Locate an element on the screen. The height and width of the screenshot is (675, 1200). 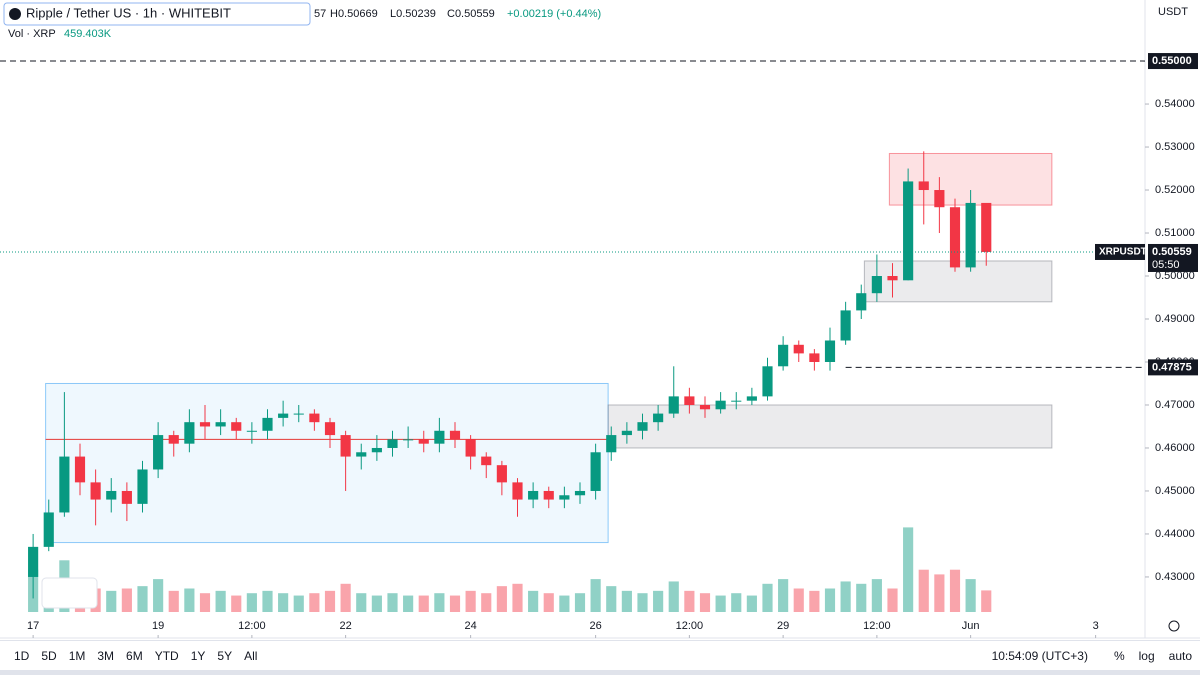
drawing-widget is located at coordinates (69, 593).